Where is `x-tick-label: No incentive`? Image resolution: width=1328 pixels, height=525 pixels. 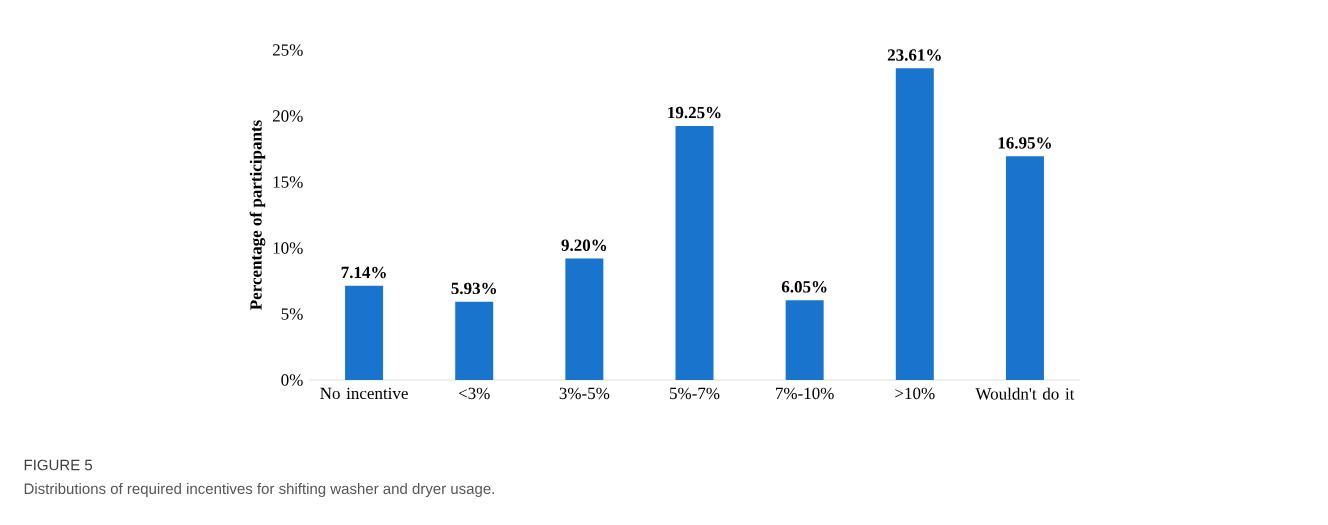 x-tick-label: No incentive is located at coordinates (364, 393).